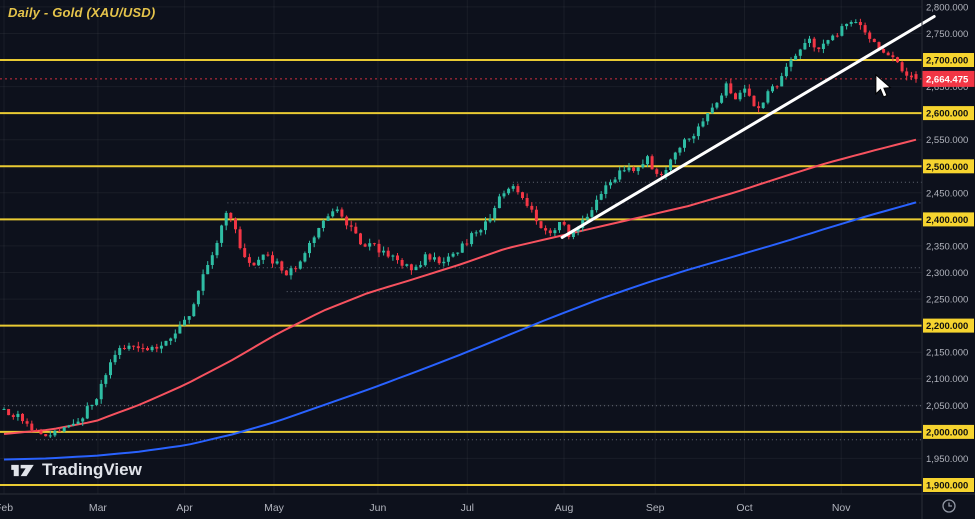 The image size is (975, 519). What do you see at coordinates (947, 7) in the screenshot?
I see `price-tick-label: 2,800.000` at bounding box center [947, 7].